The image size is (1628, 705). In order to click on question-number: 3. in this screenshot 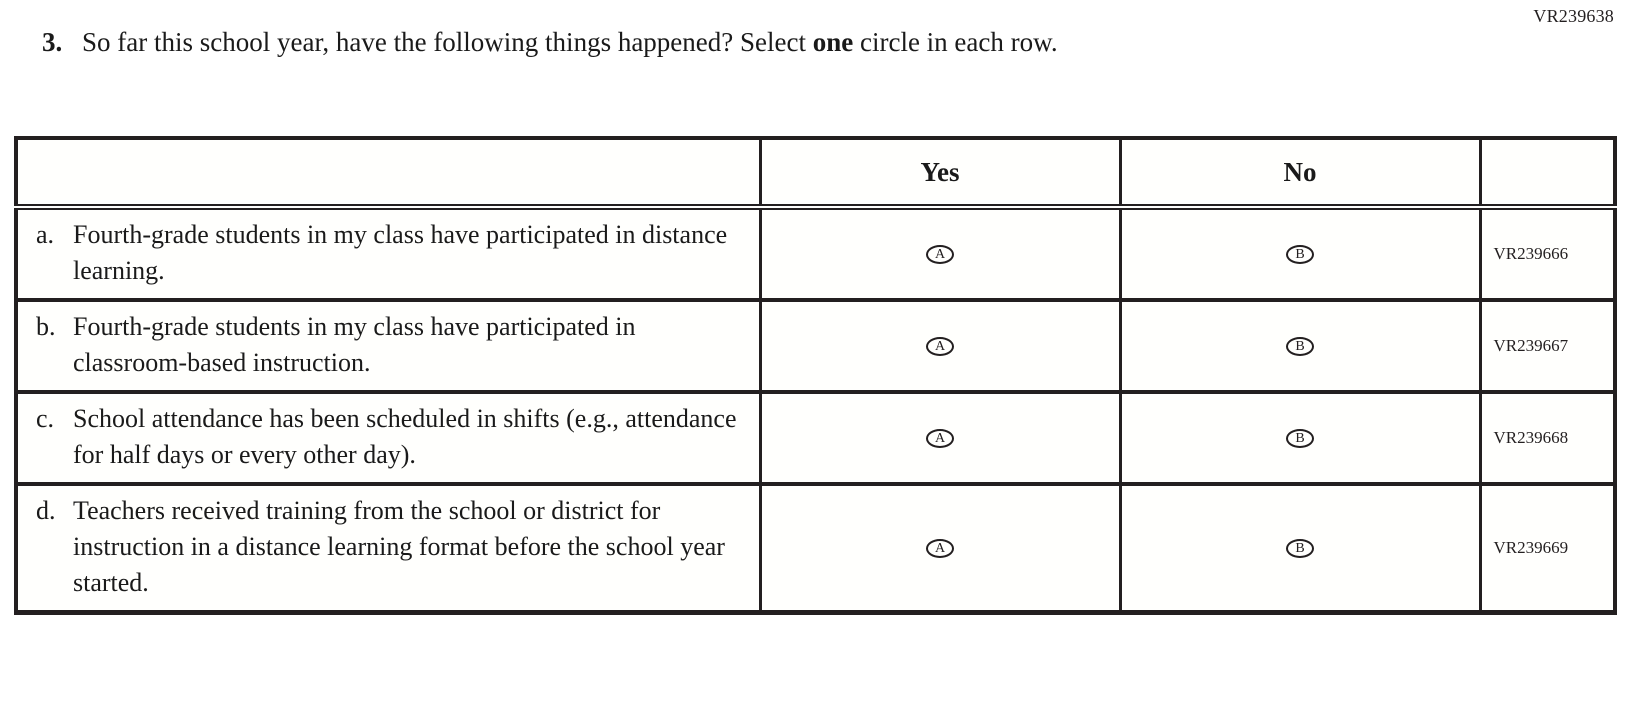, I will do `click(52, 42)`.